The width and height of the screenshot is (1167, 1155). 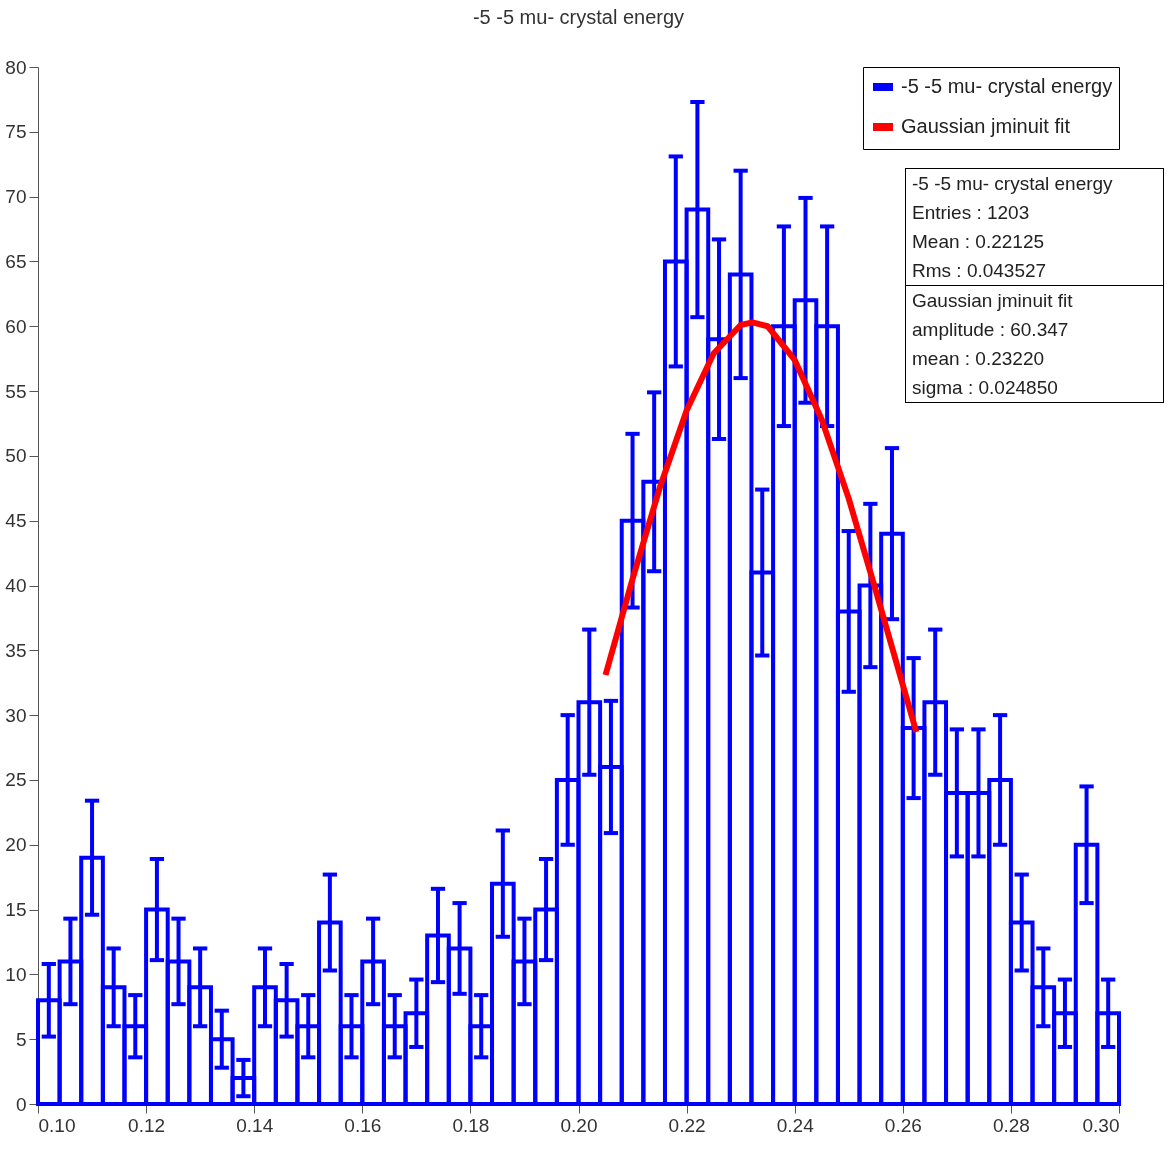 What do you see at coordinates (16, 910) in the screenshot?
I see `y-tick-label: 15` at bounding box center [16, 910].